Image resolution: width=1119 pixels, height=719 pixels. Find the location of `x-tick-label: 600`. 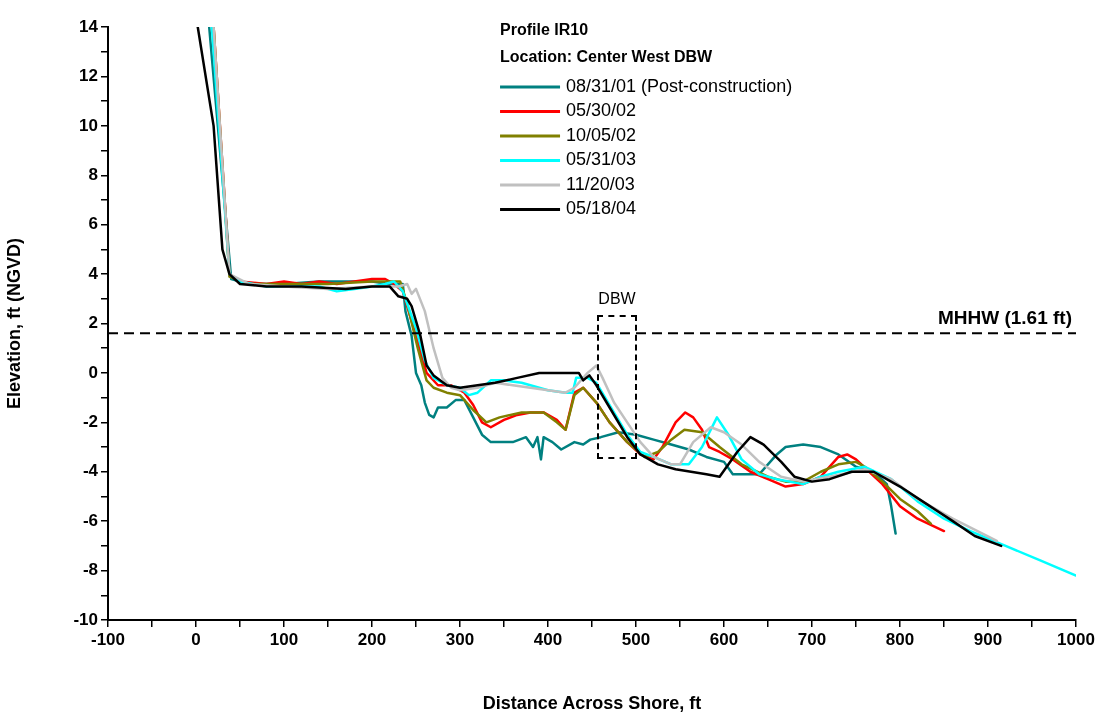

x-tick-label: 600 is located at coordinates (724, 639).